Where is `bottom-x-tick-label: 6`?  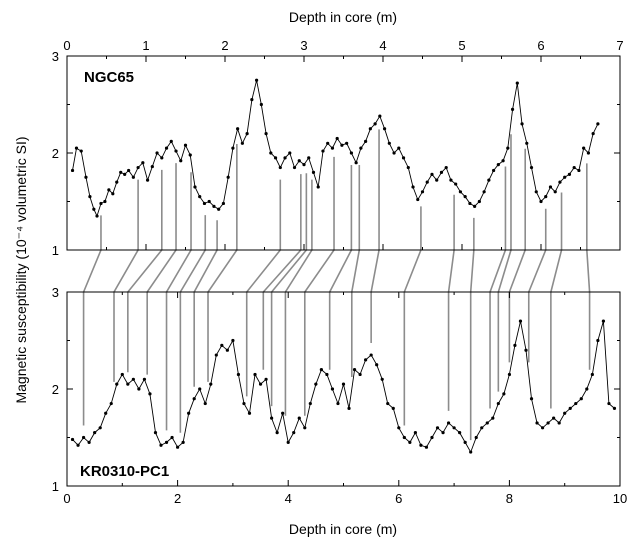 bottom-x-tick-label: 6 is located at coordinates (398, 498).